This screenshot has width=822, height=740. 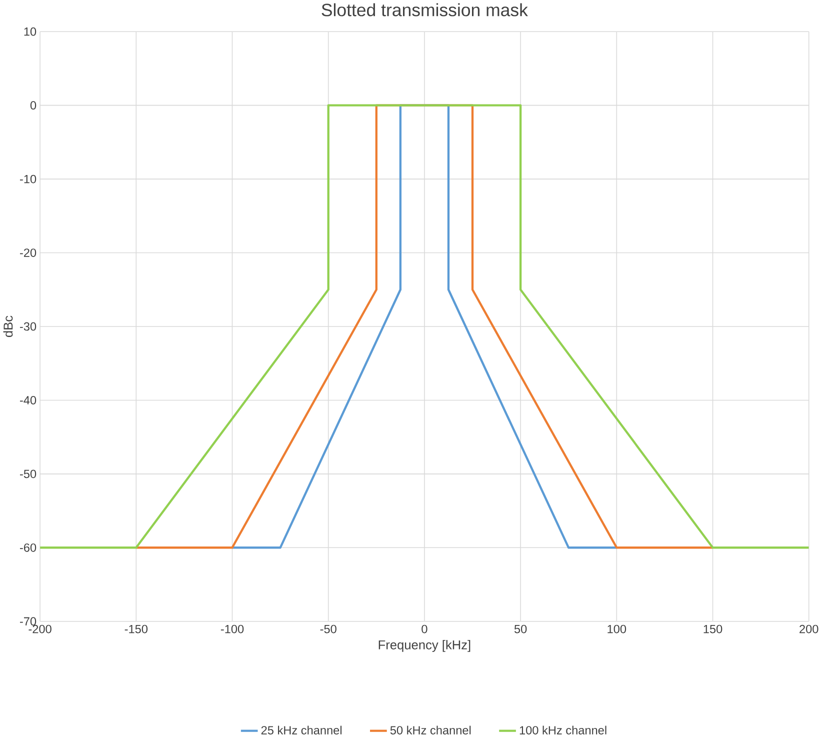 I want to click on legend-label: 25 kHz channel, so click(x=301, y=730).